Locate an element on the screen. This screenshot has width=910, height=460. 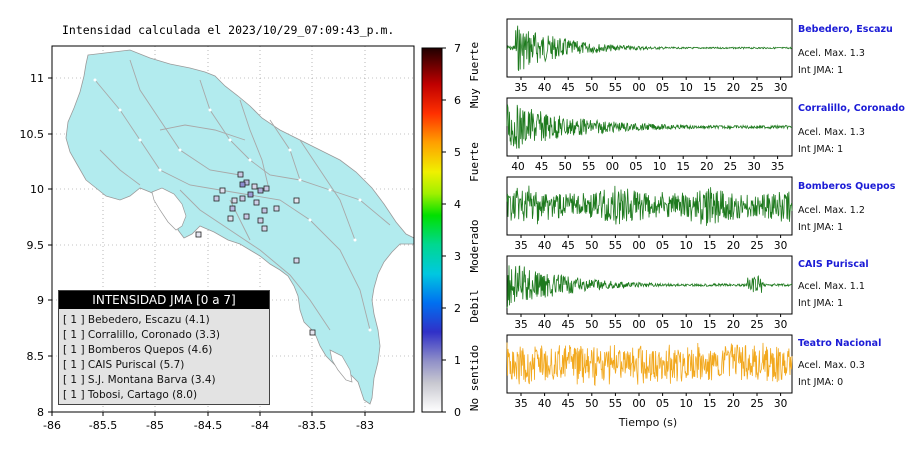
map-legend-row: [ 1 ] Corralillo, Coronado (3.3) is located at coordinates (141, 335).